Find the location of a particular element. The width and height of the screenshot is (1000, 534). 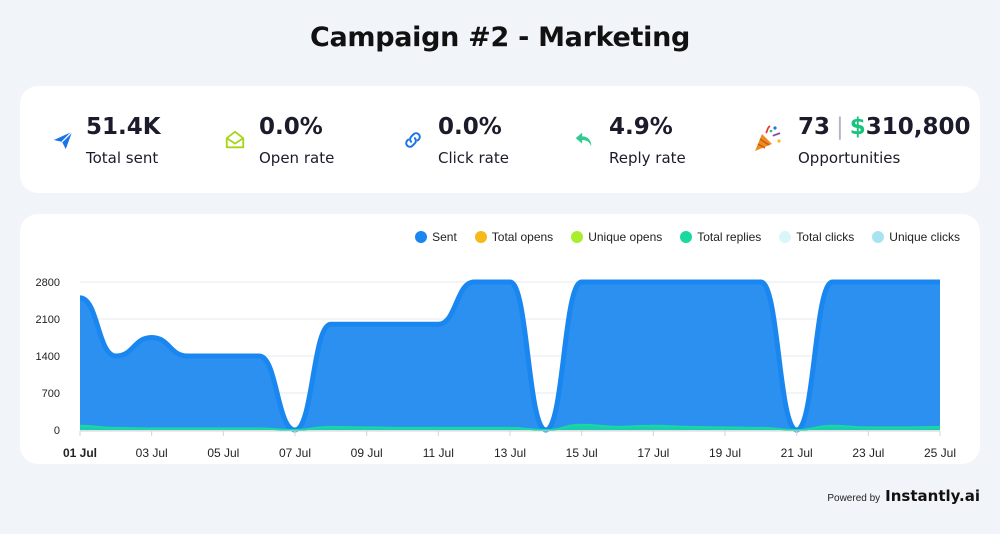

legend-item: Unique clicks is located at coordinates (916, 237).